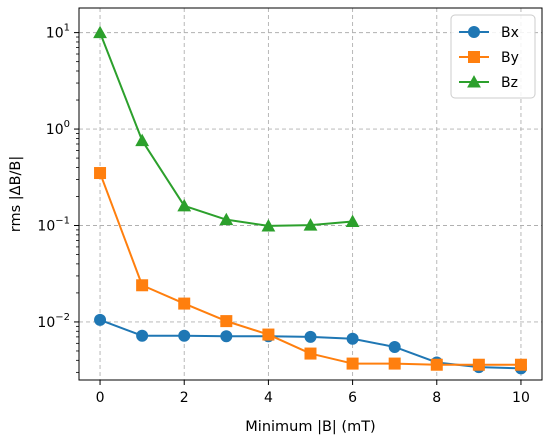  What do you see at coordinates (436, 398) in the screenshot?
I see `x-tick-label: 8` at bounding box center [436, 398].